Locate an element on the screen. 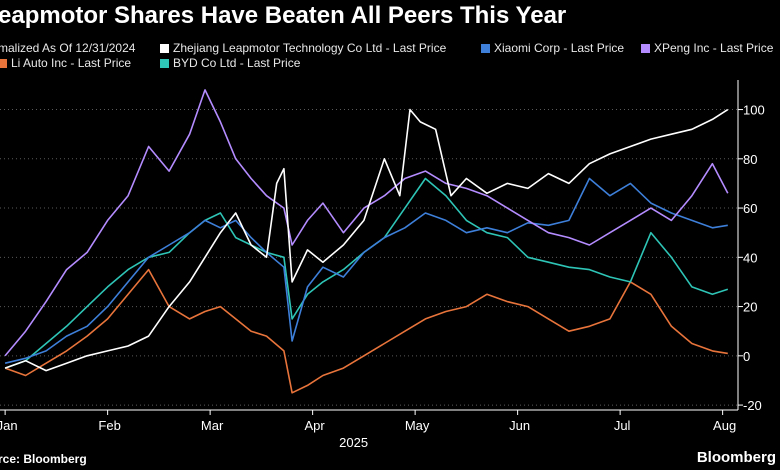  legend-item-xpeng: XPeng Inc - Last Price is located at coordinates (707, 48).